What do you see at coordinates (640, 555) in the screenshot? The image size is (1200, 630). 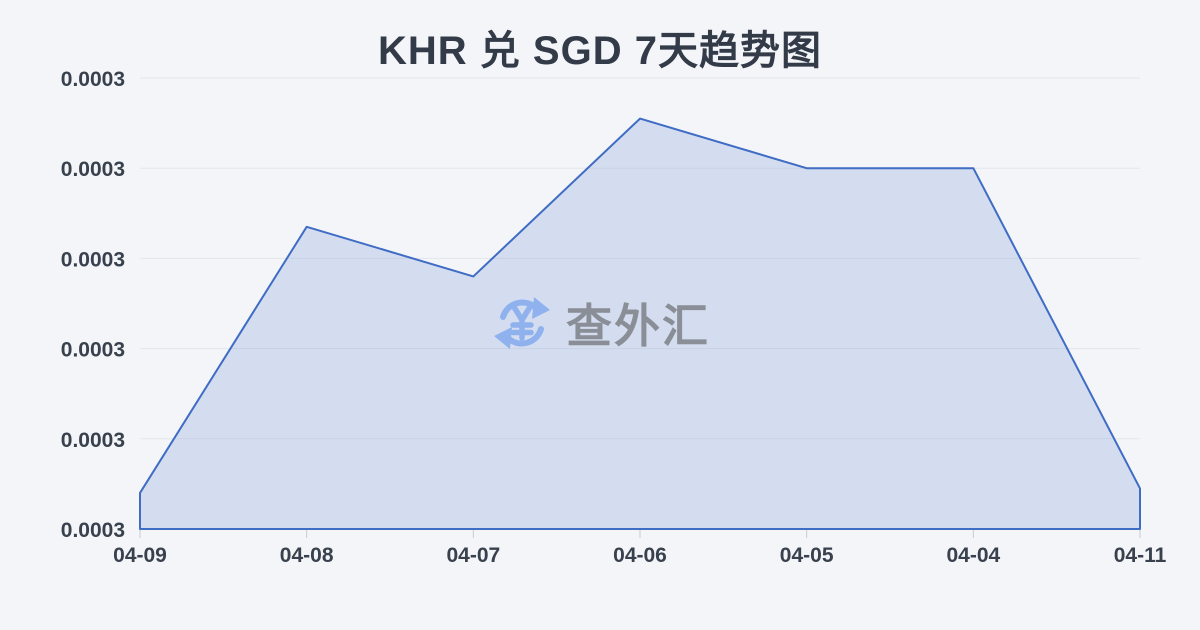 I see `x-axis-tick-label: 04-06` at bounding box center [640, 555].